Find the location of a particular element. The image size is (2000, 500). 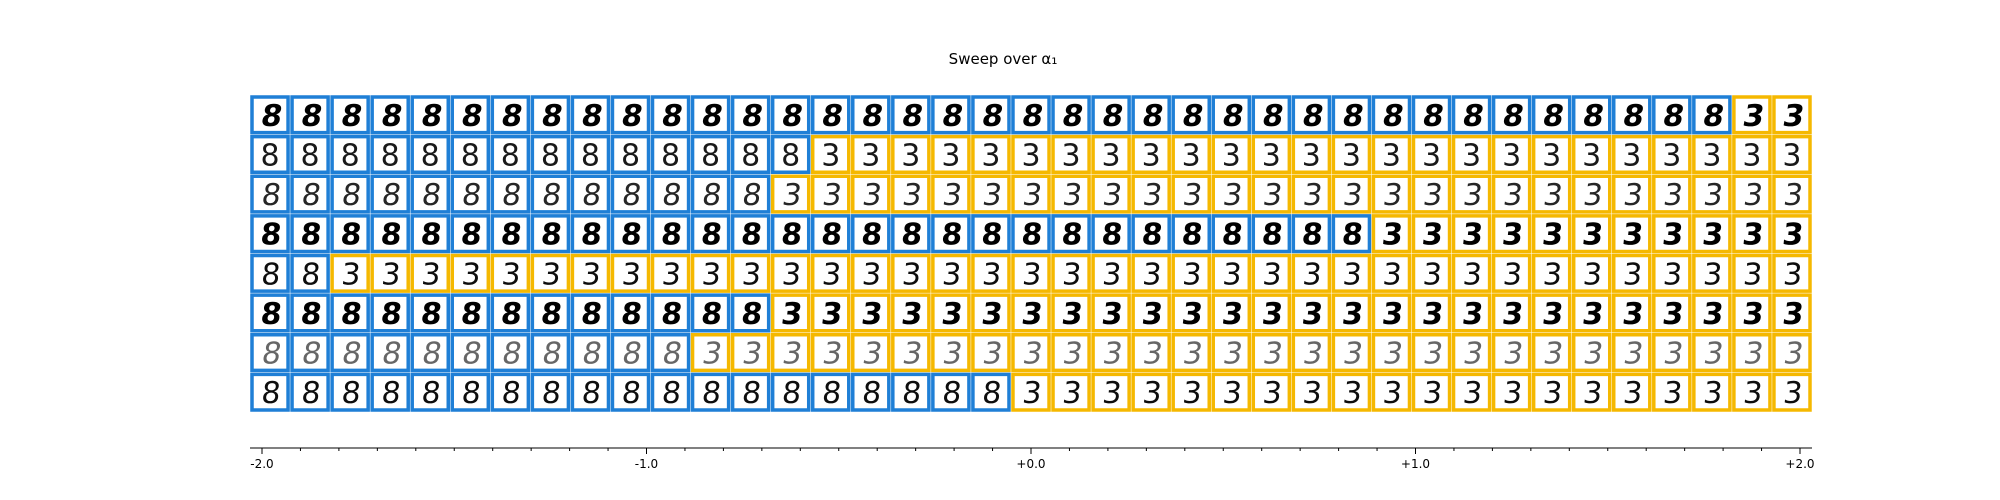

x-tick-label: +1.0 is located at coordinates (1415, 464).